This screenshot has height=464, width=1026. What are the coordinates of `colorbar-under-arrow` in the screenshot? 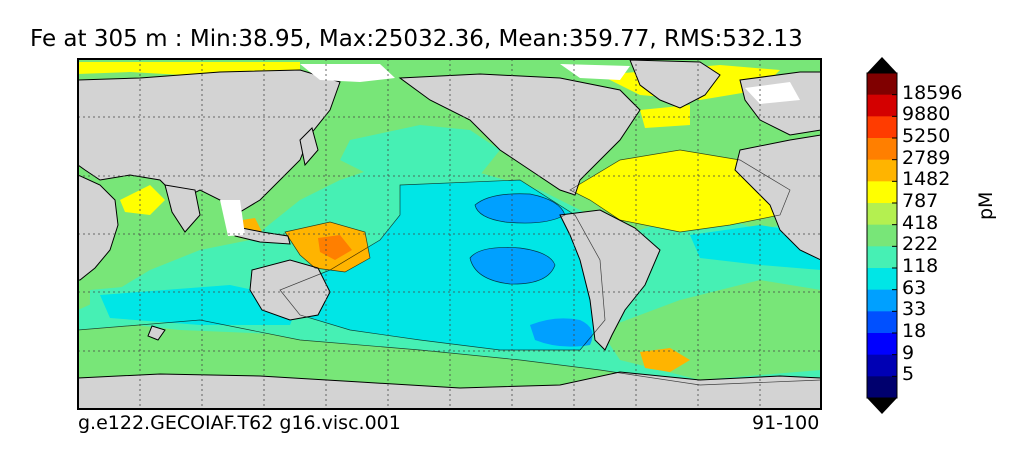 It's located at (882, 406).